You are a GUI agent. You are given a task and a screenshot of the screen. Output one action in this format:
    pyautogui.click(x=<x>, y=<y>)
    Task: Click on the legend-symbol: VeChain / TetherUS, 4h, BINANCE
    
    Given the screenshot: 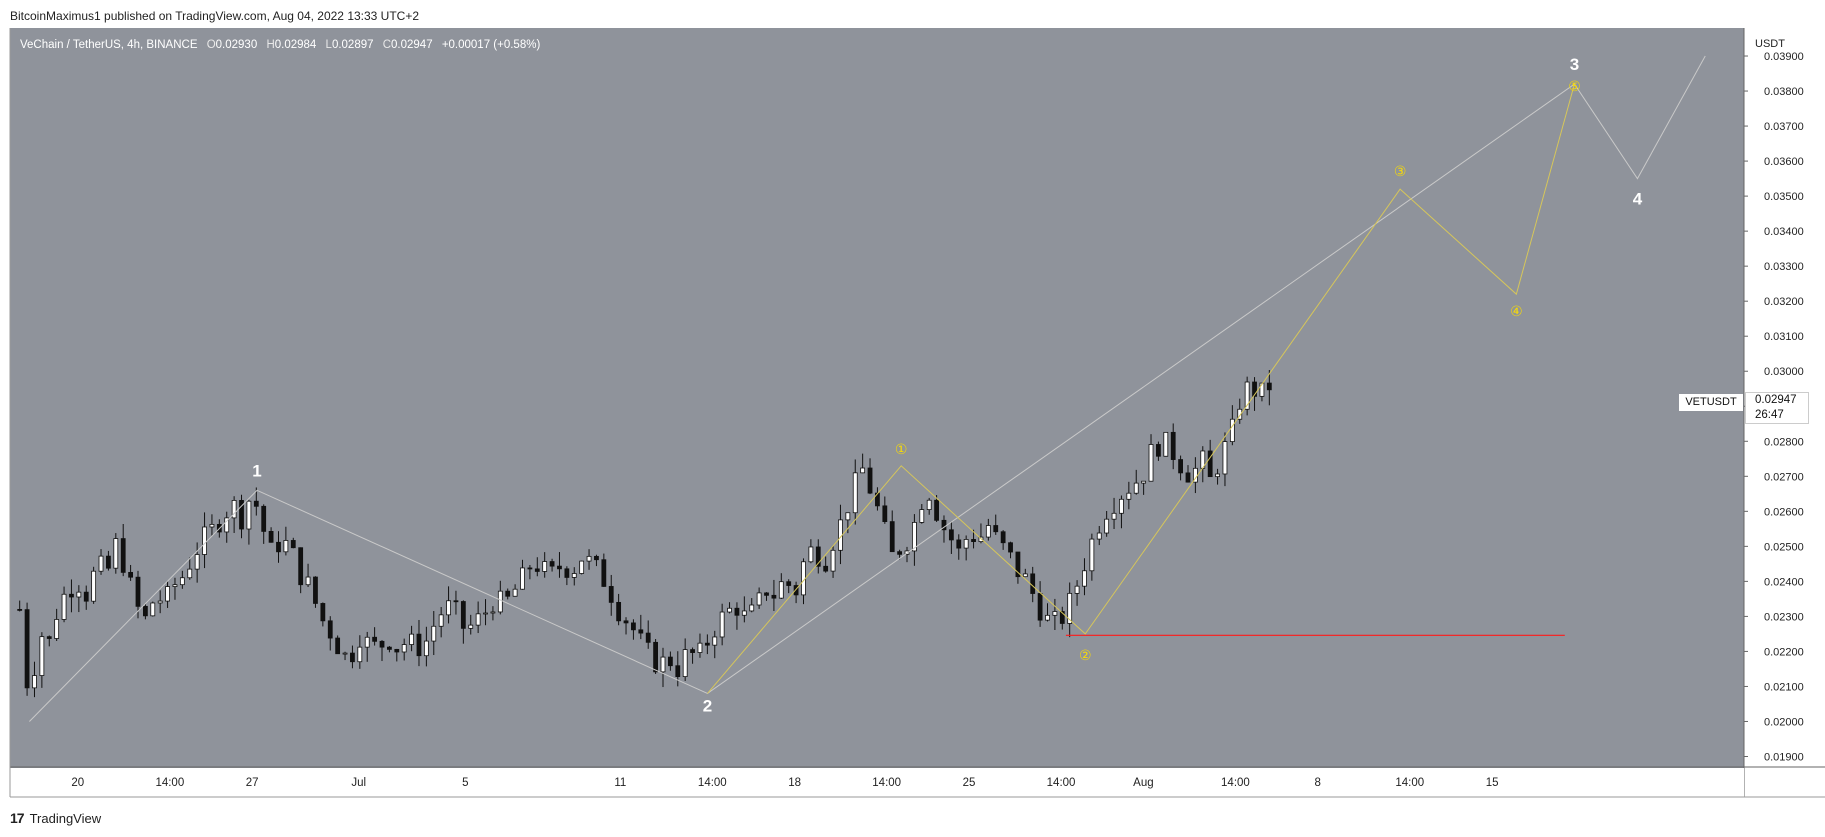 What is the action you would take?
    pyautogui.click(x=109, y=45)
    